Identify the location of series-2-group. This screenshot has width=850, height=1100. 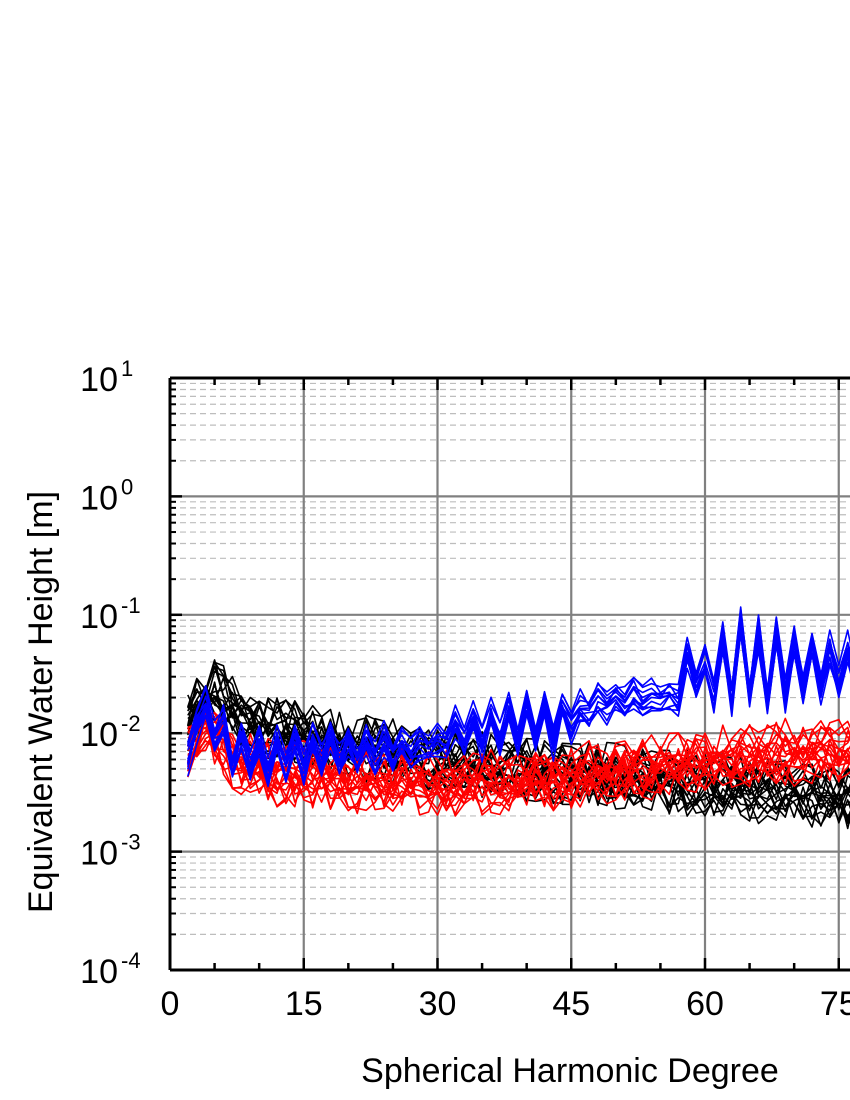
(518, 697).